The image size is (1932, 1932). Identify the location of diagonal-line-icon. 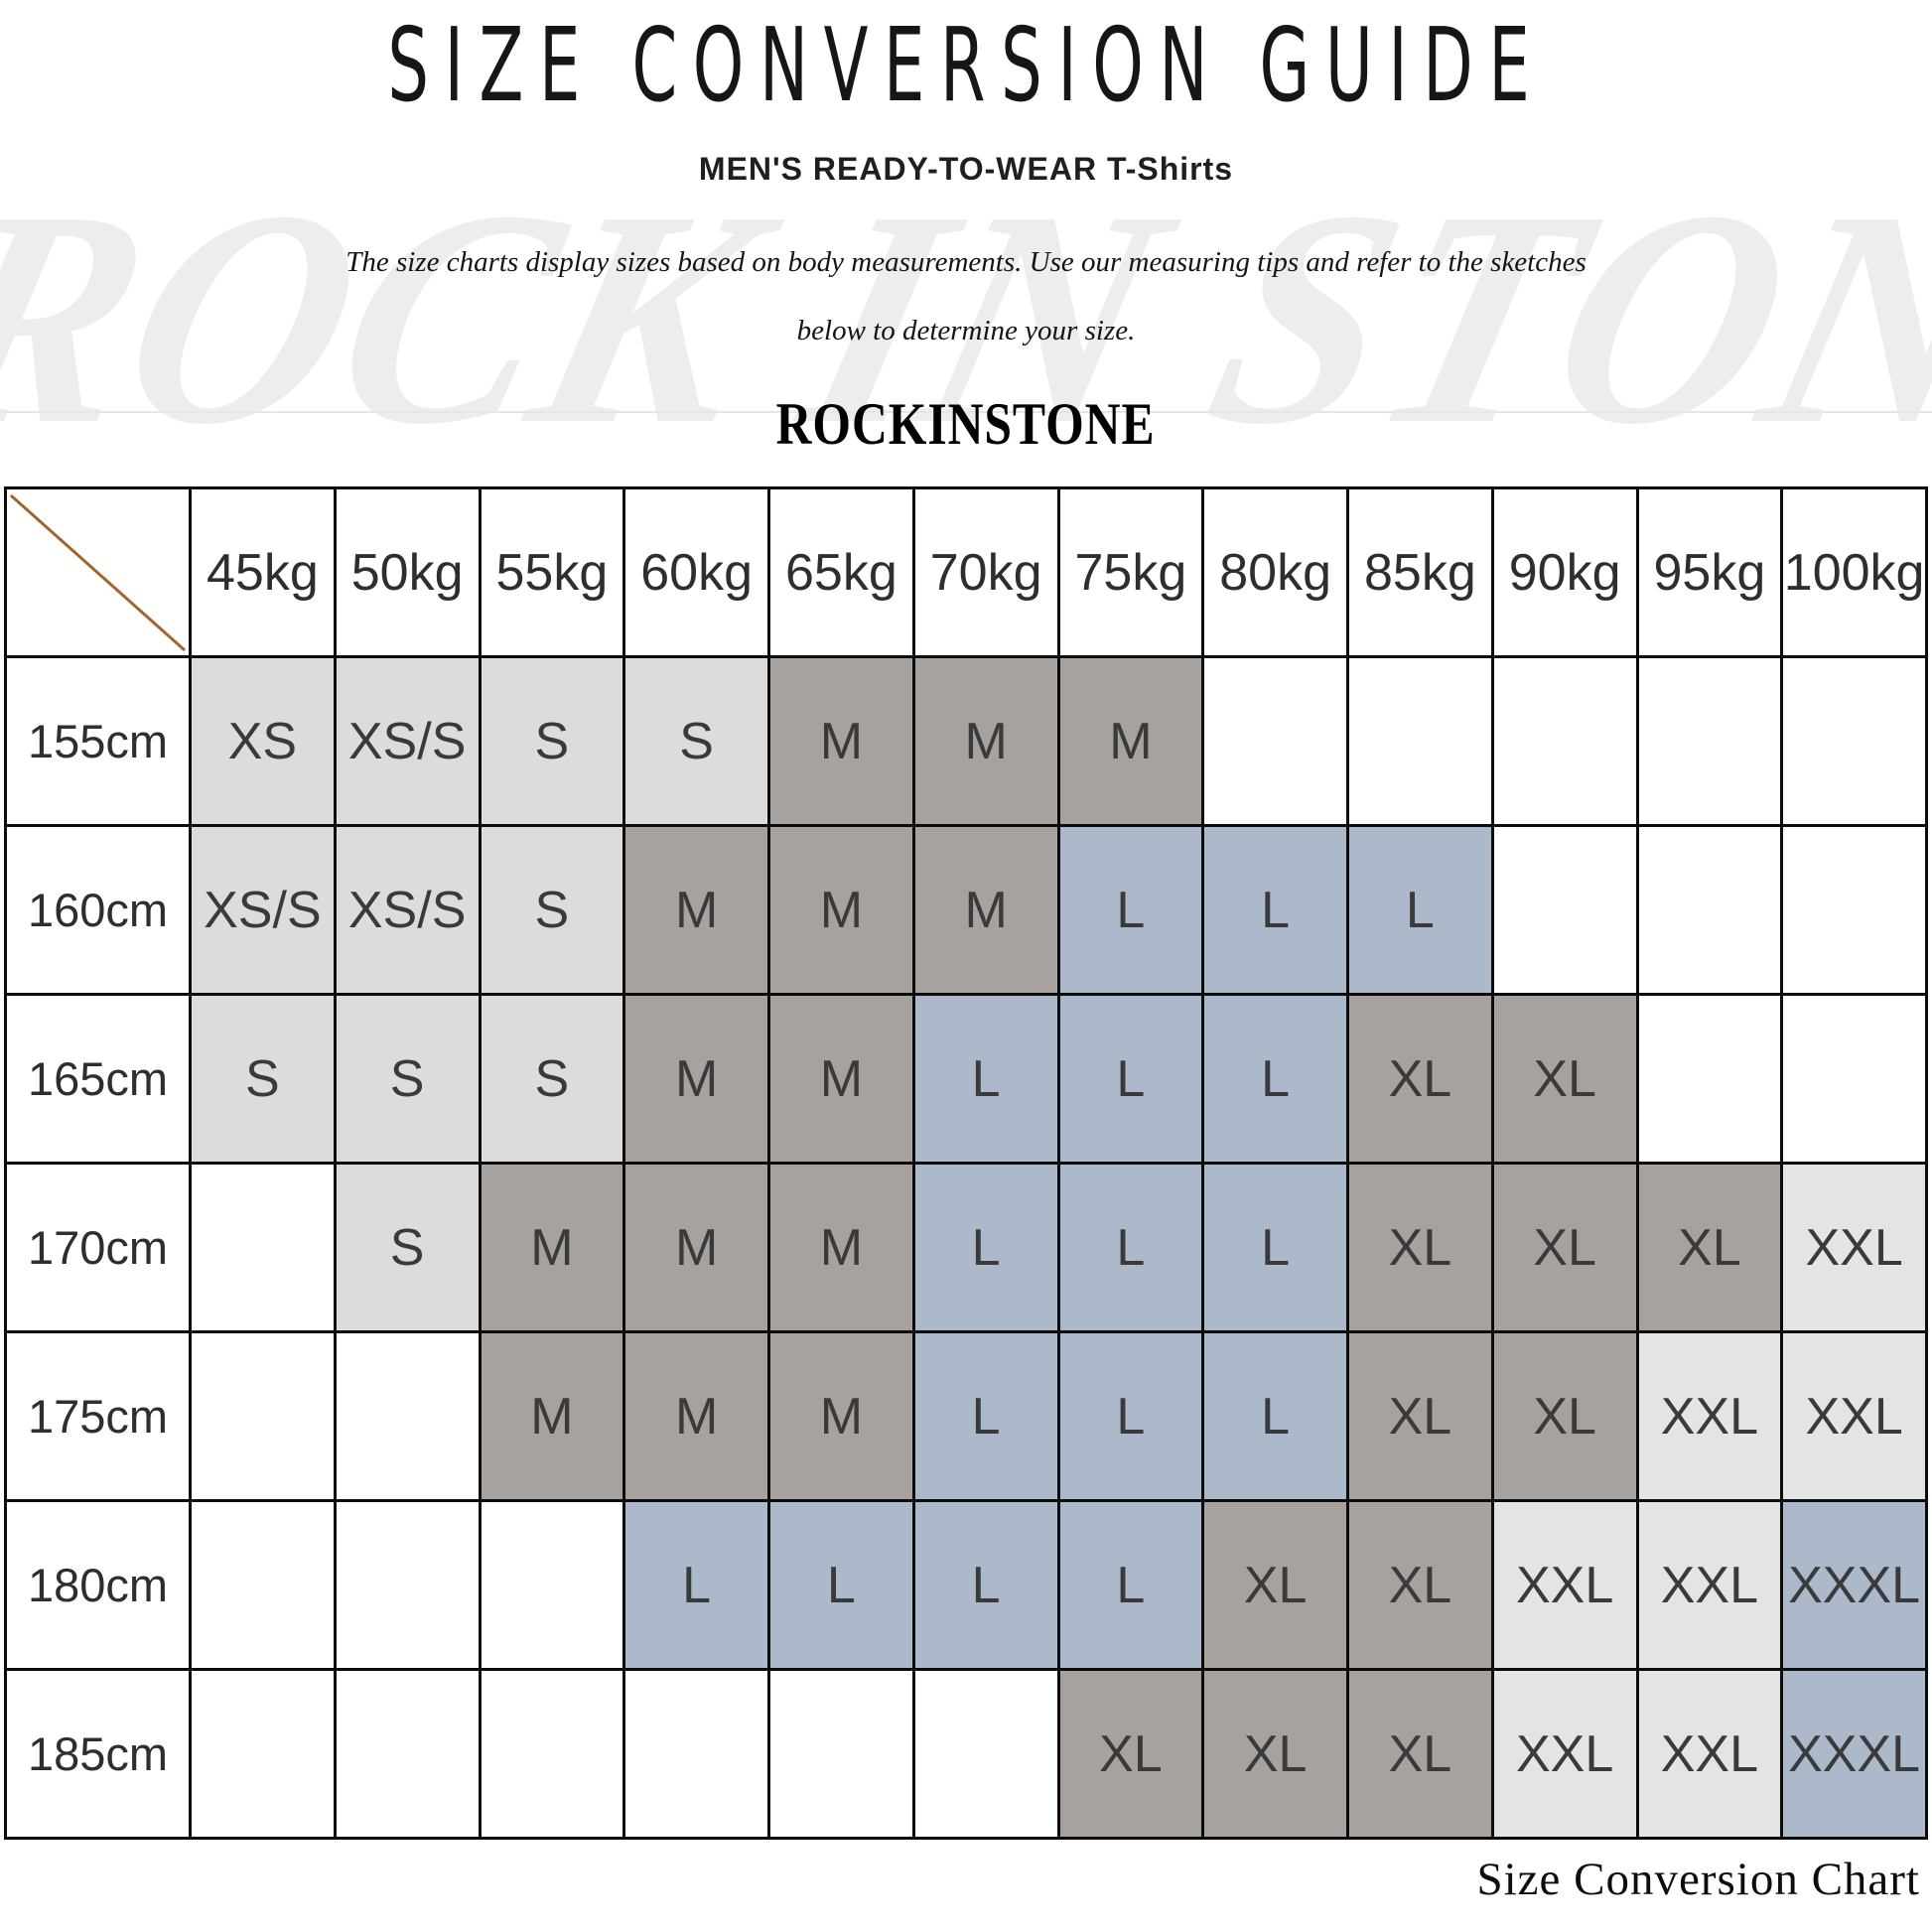
(98, 572).